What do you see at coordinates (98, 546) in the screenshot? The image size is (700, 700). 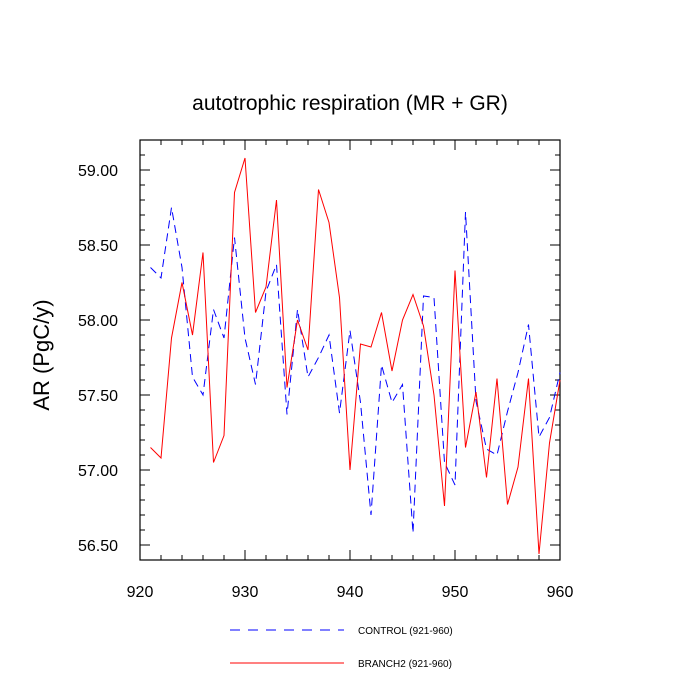 I see `y-tick-label: 56.50` at bounding box center [98, 546].